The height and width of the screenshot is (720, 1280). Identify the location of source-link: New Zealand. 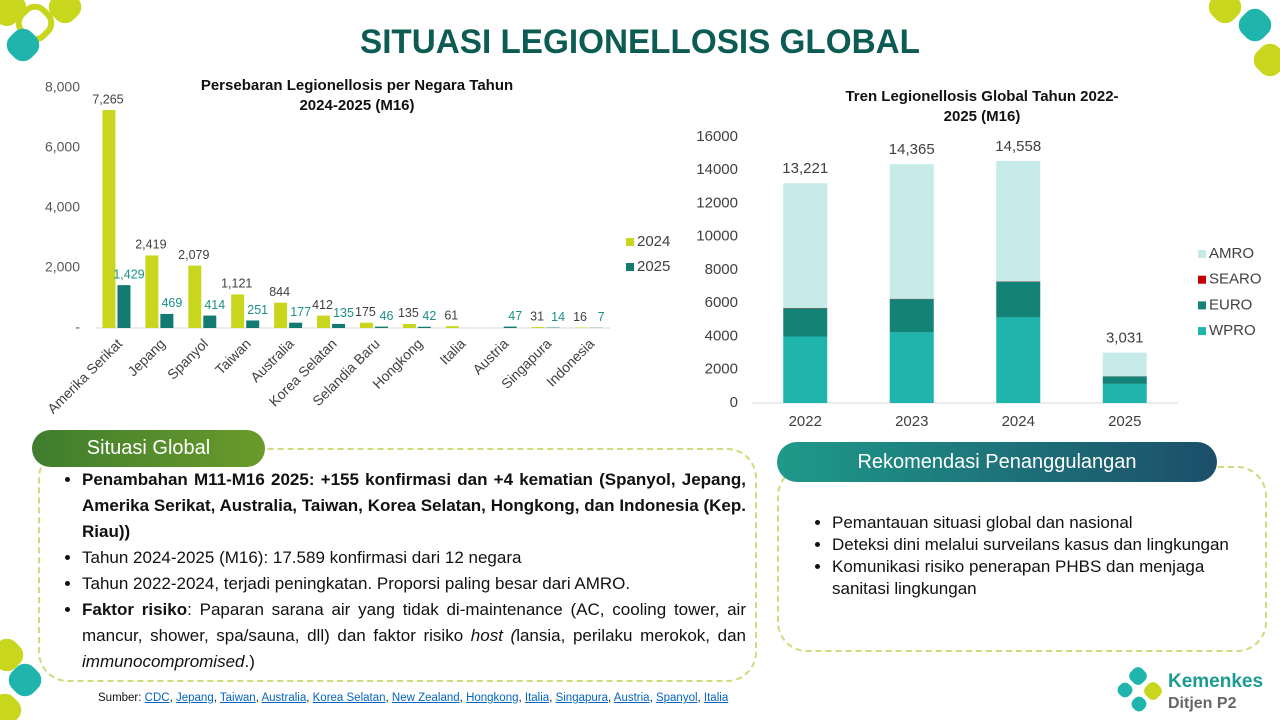
(425, 698).